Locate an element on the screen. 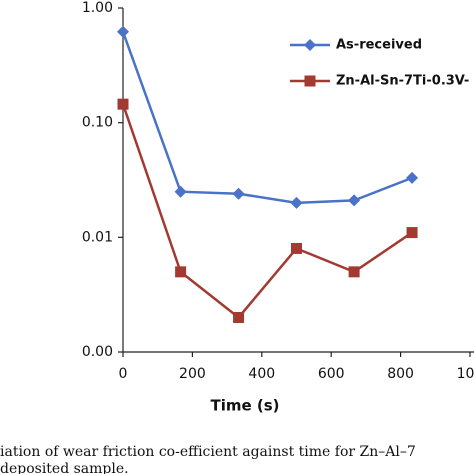 The width and height of the screenshot is (474, 474). y-tick-label: 0.10 is located at coordinates (97, 123).